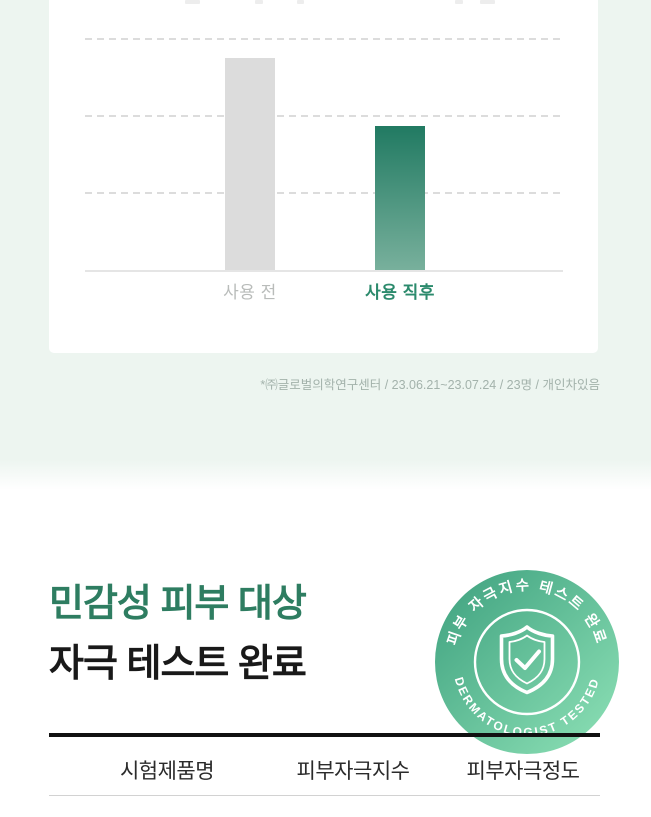 This screenshot has height=817, width=651. I want to click on section-headline: 민감성 피부 대상 자극 테스트 완료, so click(178, 634).